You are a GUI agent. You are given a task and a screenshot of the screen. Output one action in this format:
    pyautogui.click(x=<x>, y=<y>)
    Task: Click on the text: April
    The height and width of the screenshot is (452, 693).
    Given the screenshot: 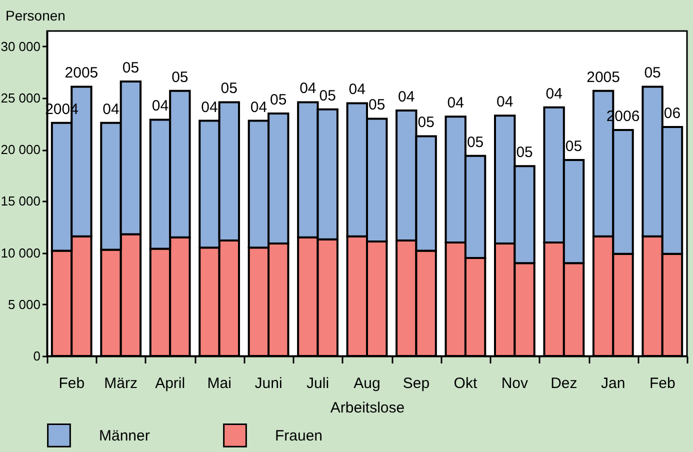 What is the action you would take?
    pyautogui.click(x=170, y=383)
    